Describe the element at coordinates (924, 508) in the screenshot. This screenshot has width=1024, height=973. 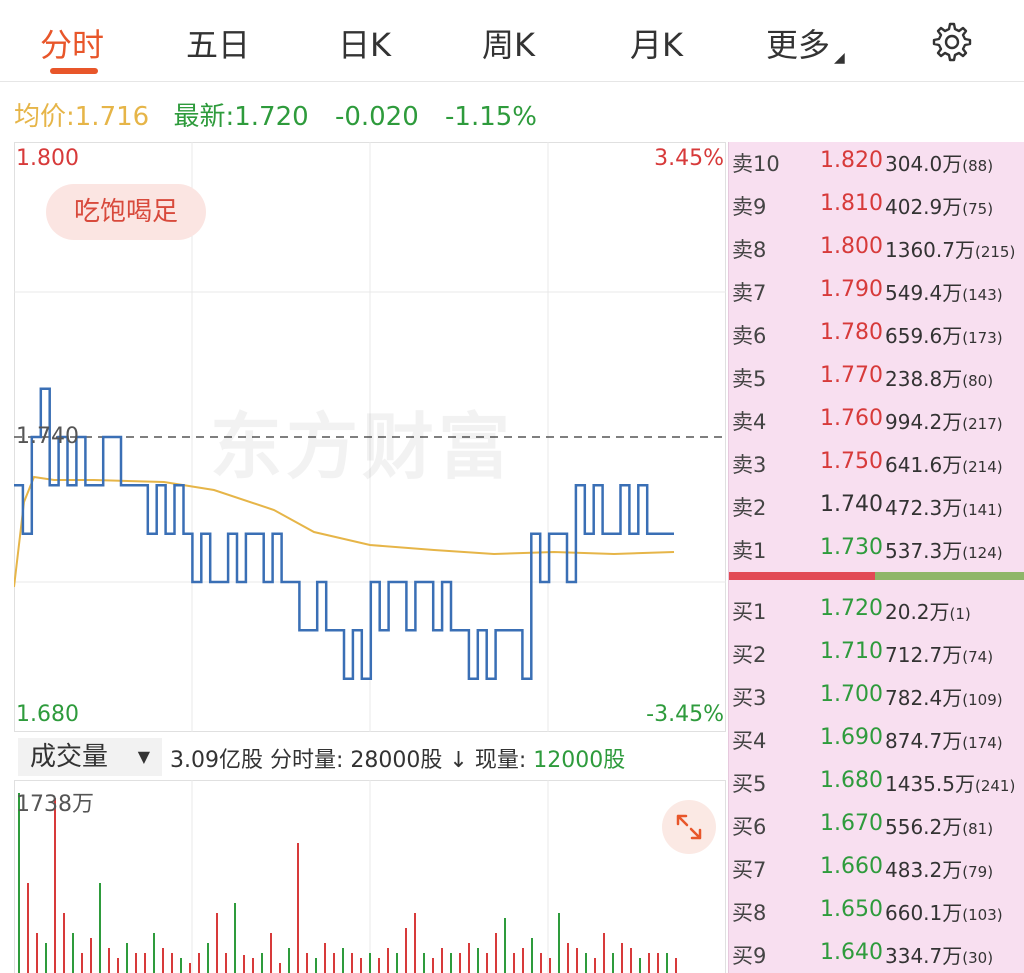
I see `ask-volume-value: 472.3万` at that location.